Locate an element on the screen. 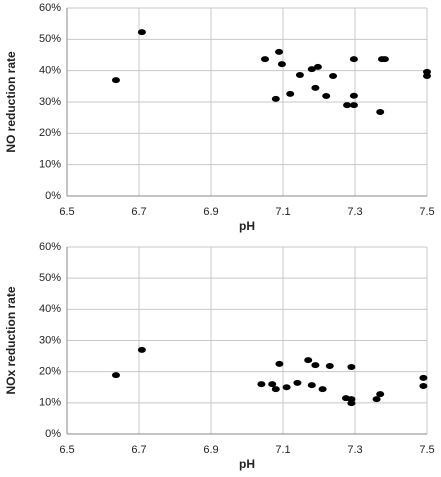 This screenshot has height=477, width=441. y-axis-title: NOx reduction rate is located at coordinates (11, 340).